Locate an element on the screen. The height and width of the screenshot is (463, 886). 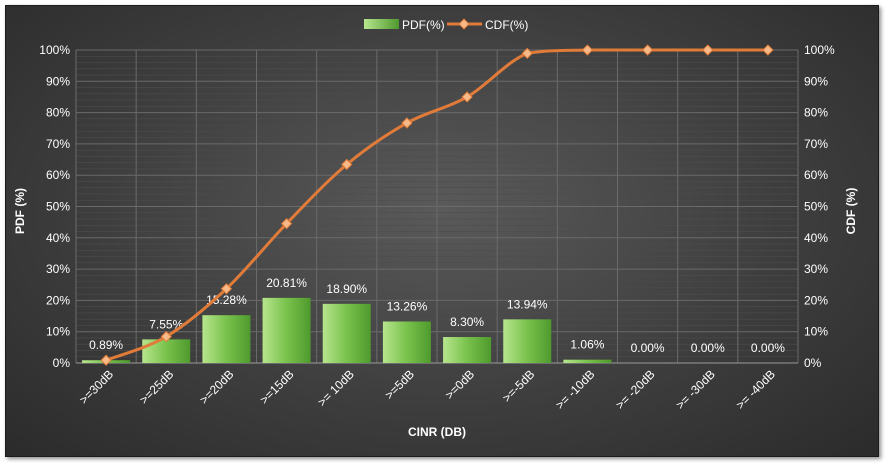
y-tick-label: 90% is located at coordinates (58, 81).